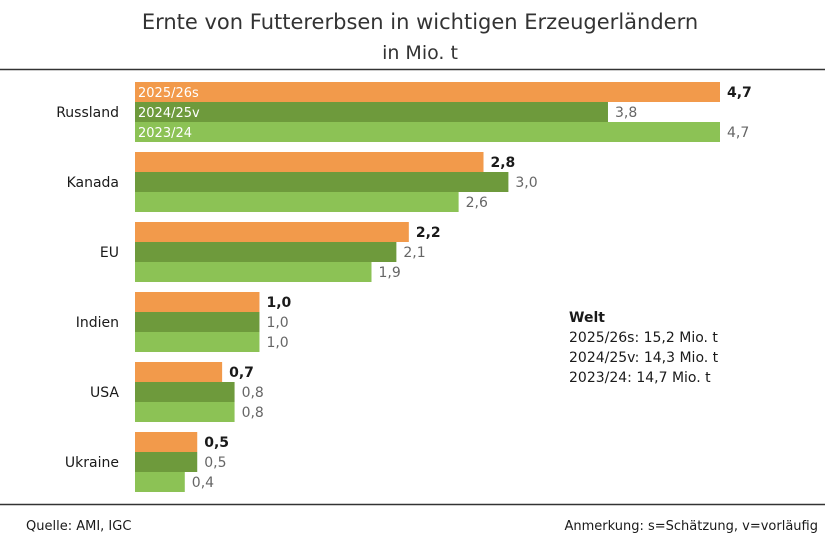 Image resolution: width=825 pixels, height=554 pixels. I want to click on category-label-usa: USA, so click(104, 393).